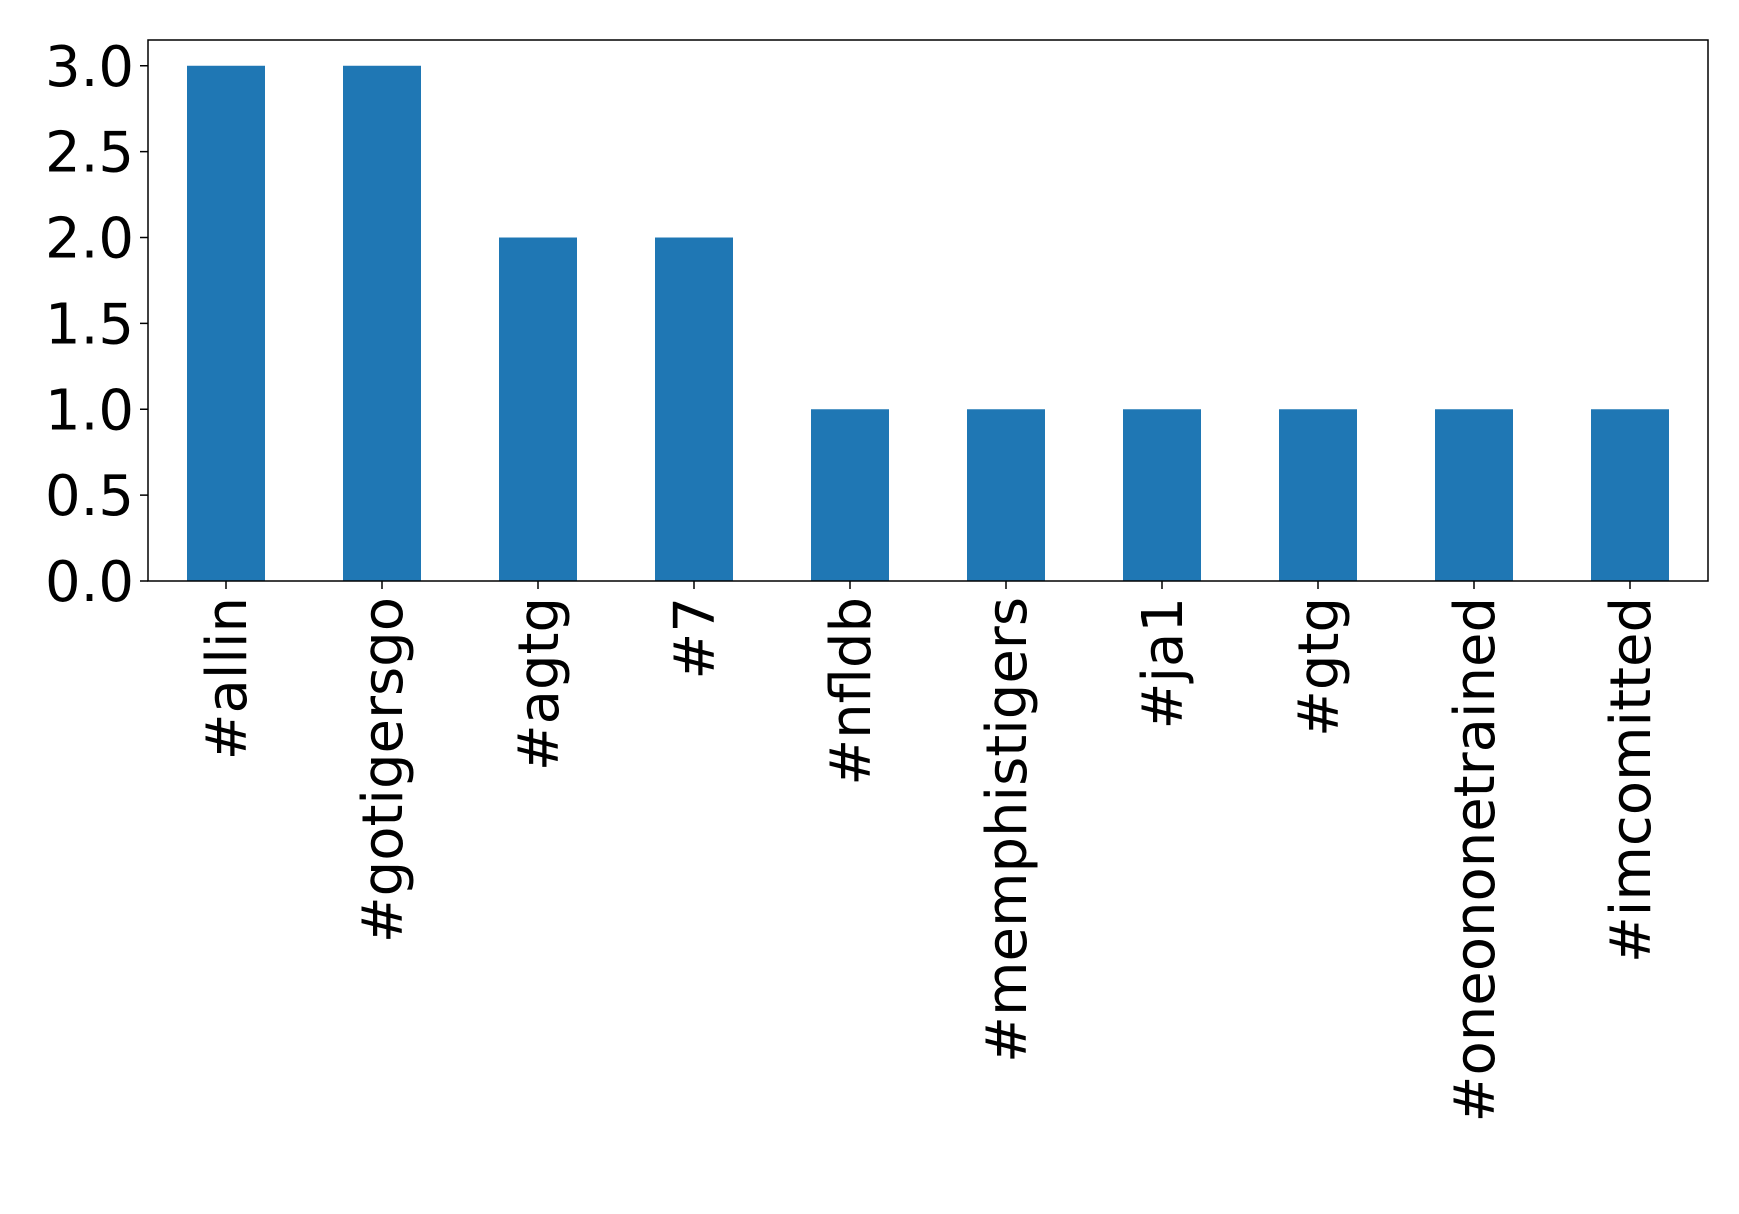 The width and height of the screenshot is (1739, 1214). What do you see at coordinates (1475, 859) in the screenshot?
I see `x-tick-label: #oneononetrained` at bounding box center [1475, 859].